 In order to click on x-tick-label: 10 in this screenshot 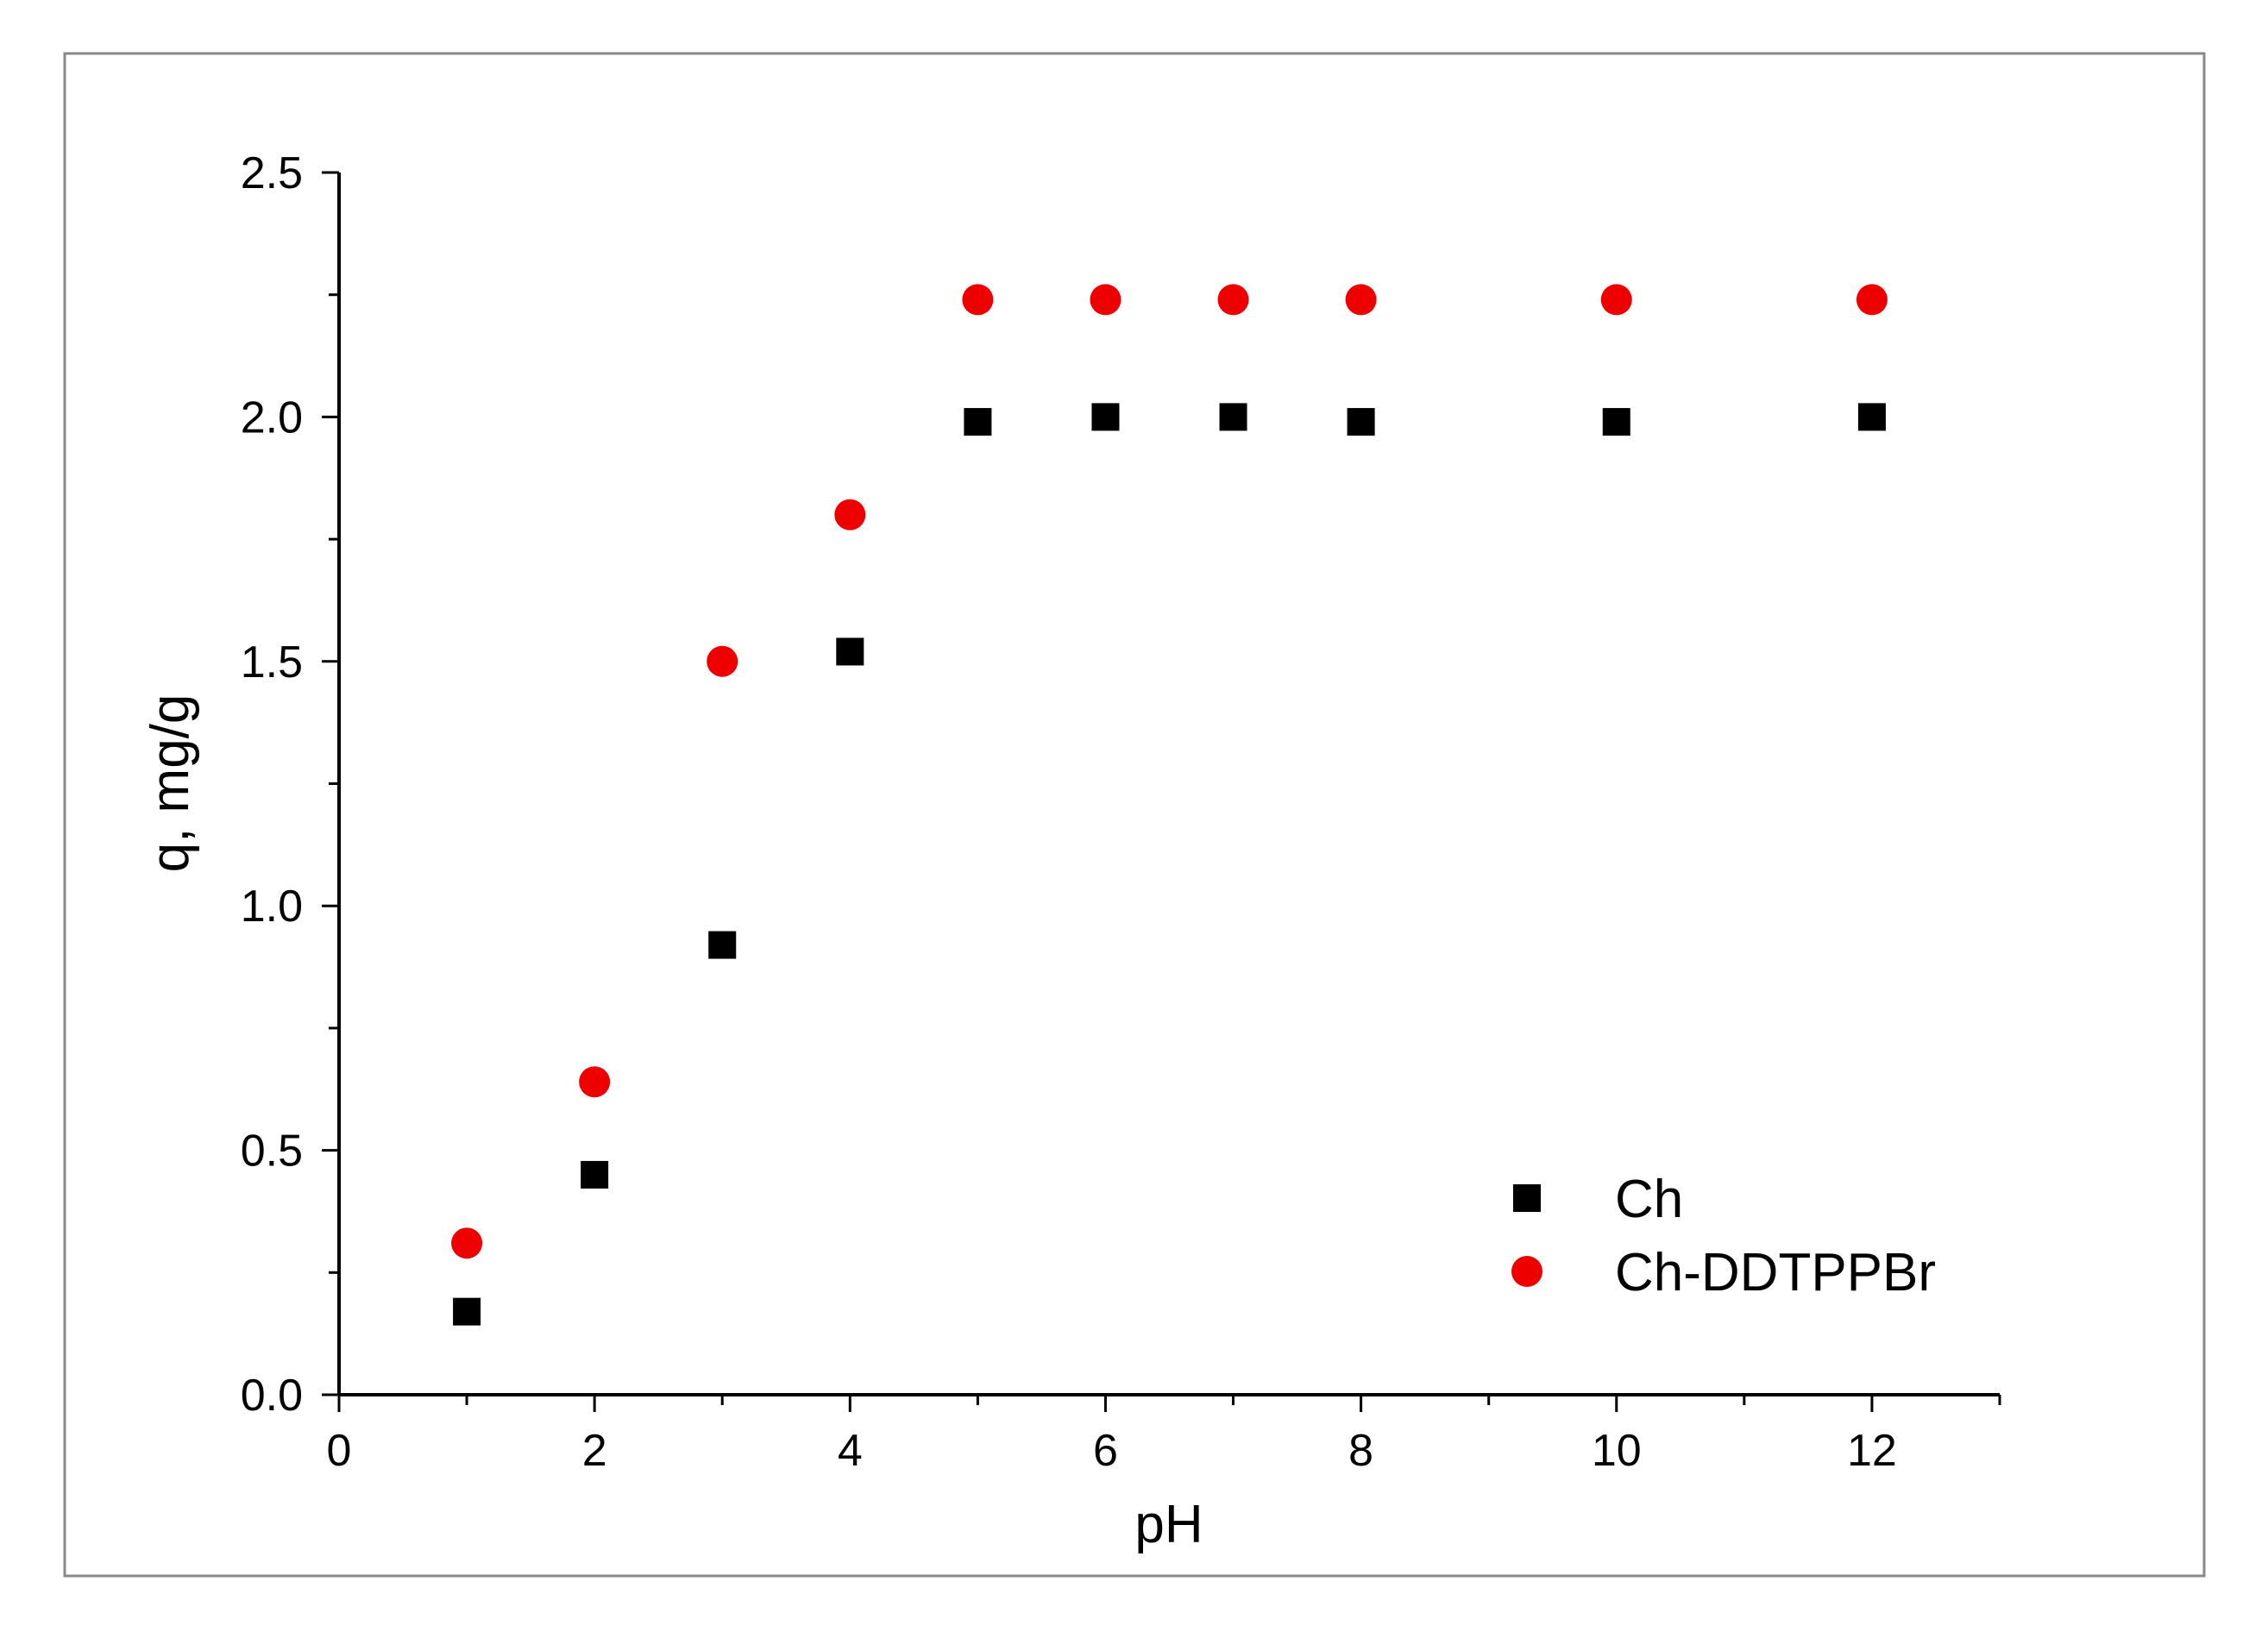, I will do `click(1617, 1451)`.